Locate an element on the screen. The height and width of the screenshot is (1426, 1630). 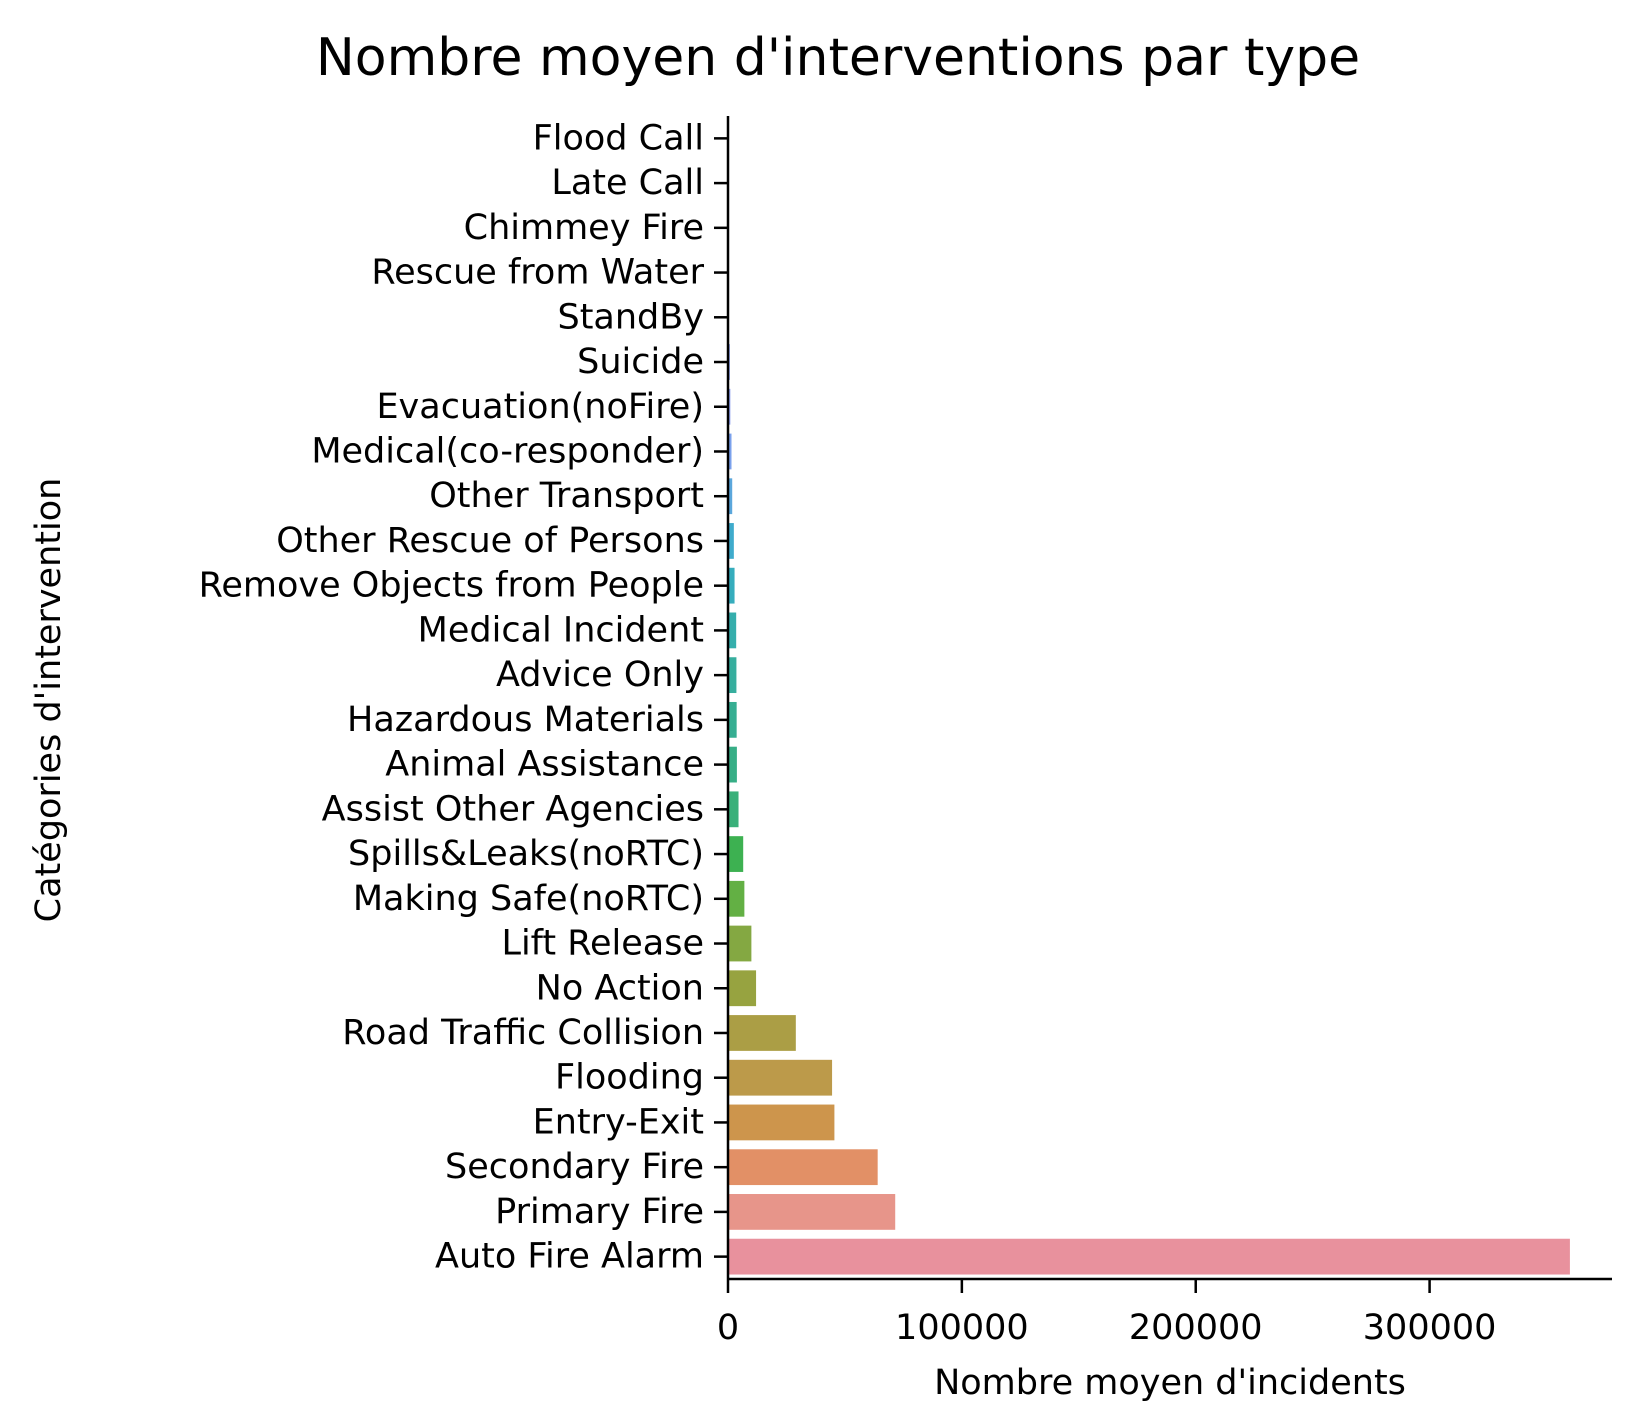
y-tick-label-chimmey-fire: Chimmey Fire is located at coordinates (584, 228).